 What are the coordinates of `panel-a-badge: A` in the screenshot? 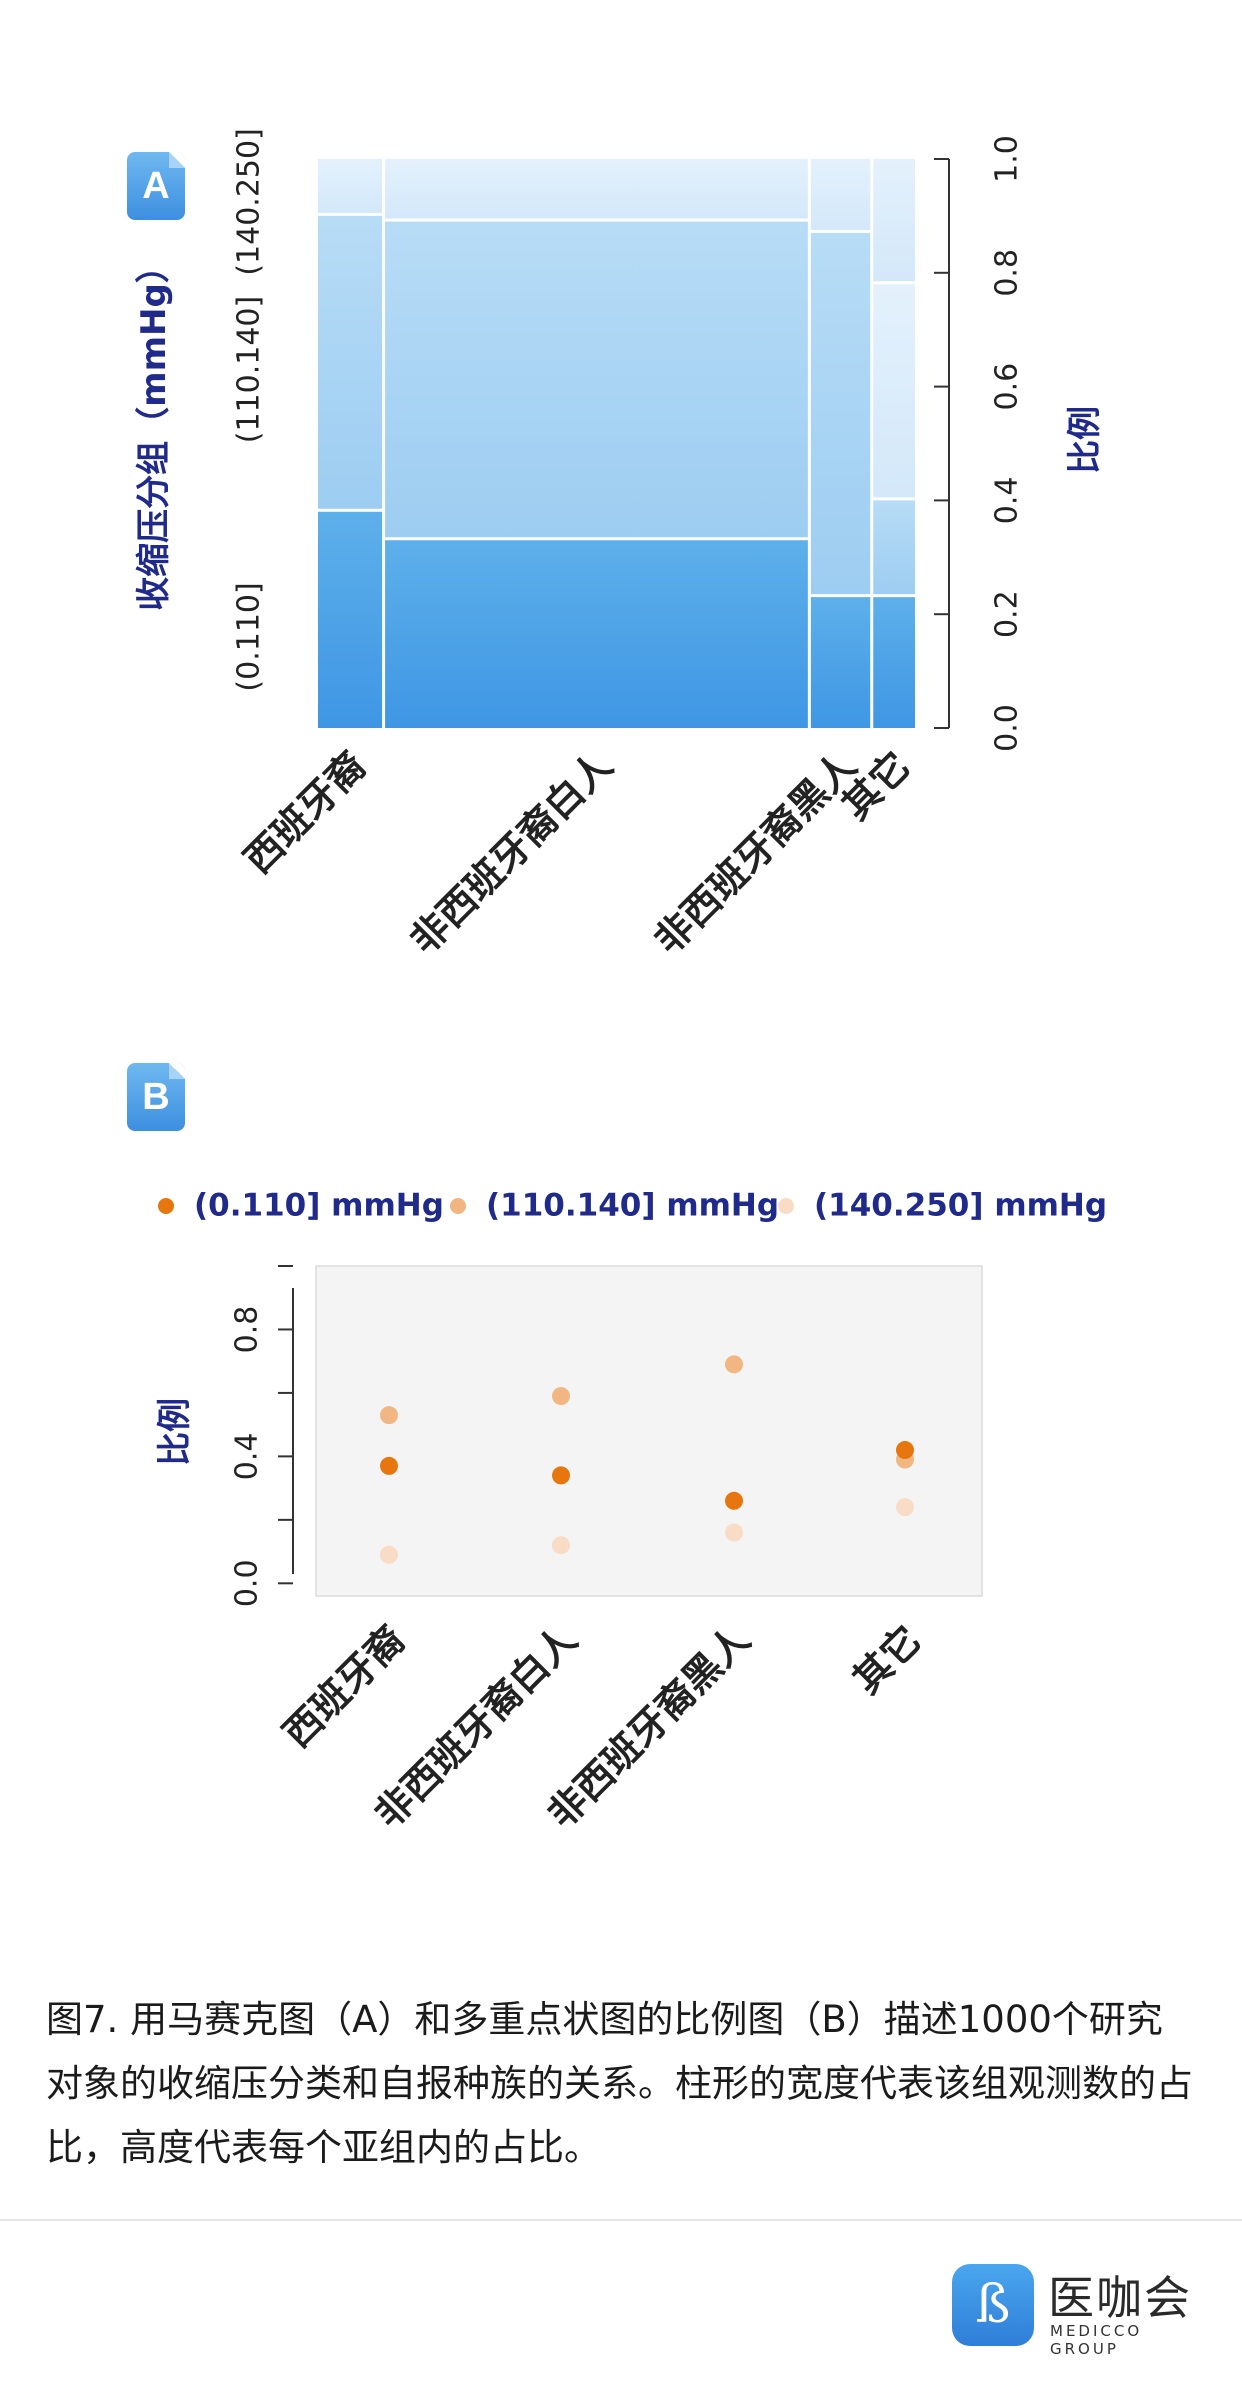 It's located at (156, 186).